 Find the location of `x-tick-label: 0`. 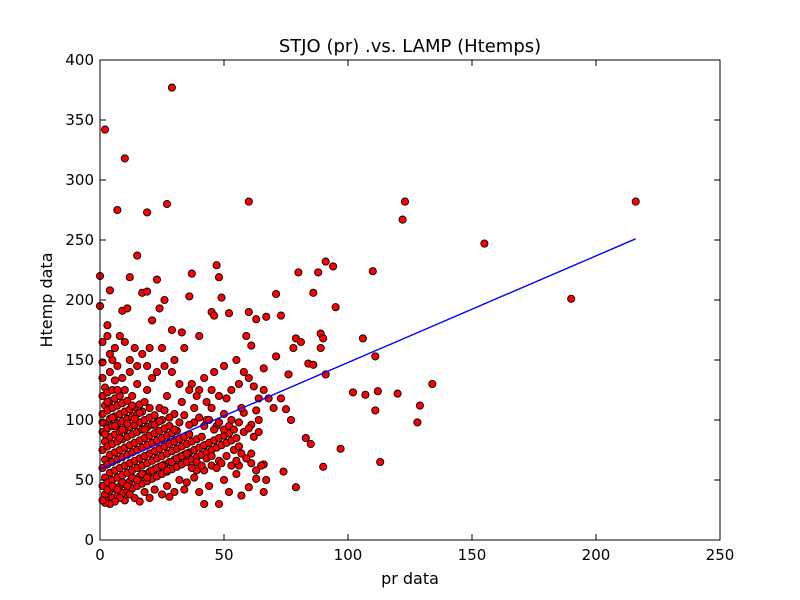

x-tick-label: 0 is located at coordinates (100, 555).